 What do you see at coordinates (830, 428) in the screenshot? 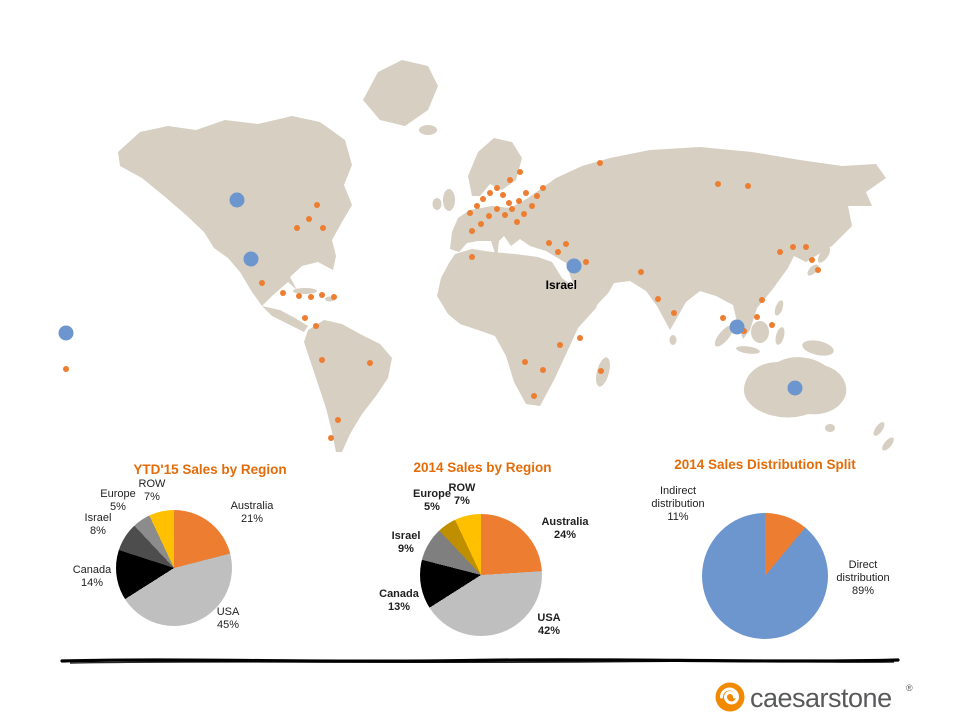
I see `tasmania-shape` at bounding box center [830, 428].